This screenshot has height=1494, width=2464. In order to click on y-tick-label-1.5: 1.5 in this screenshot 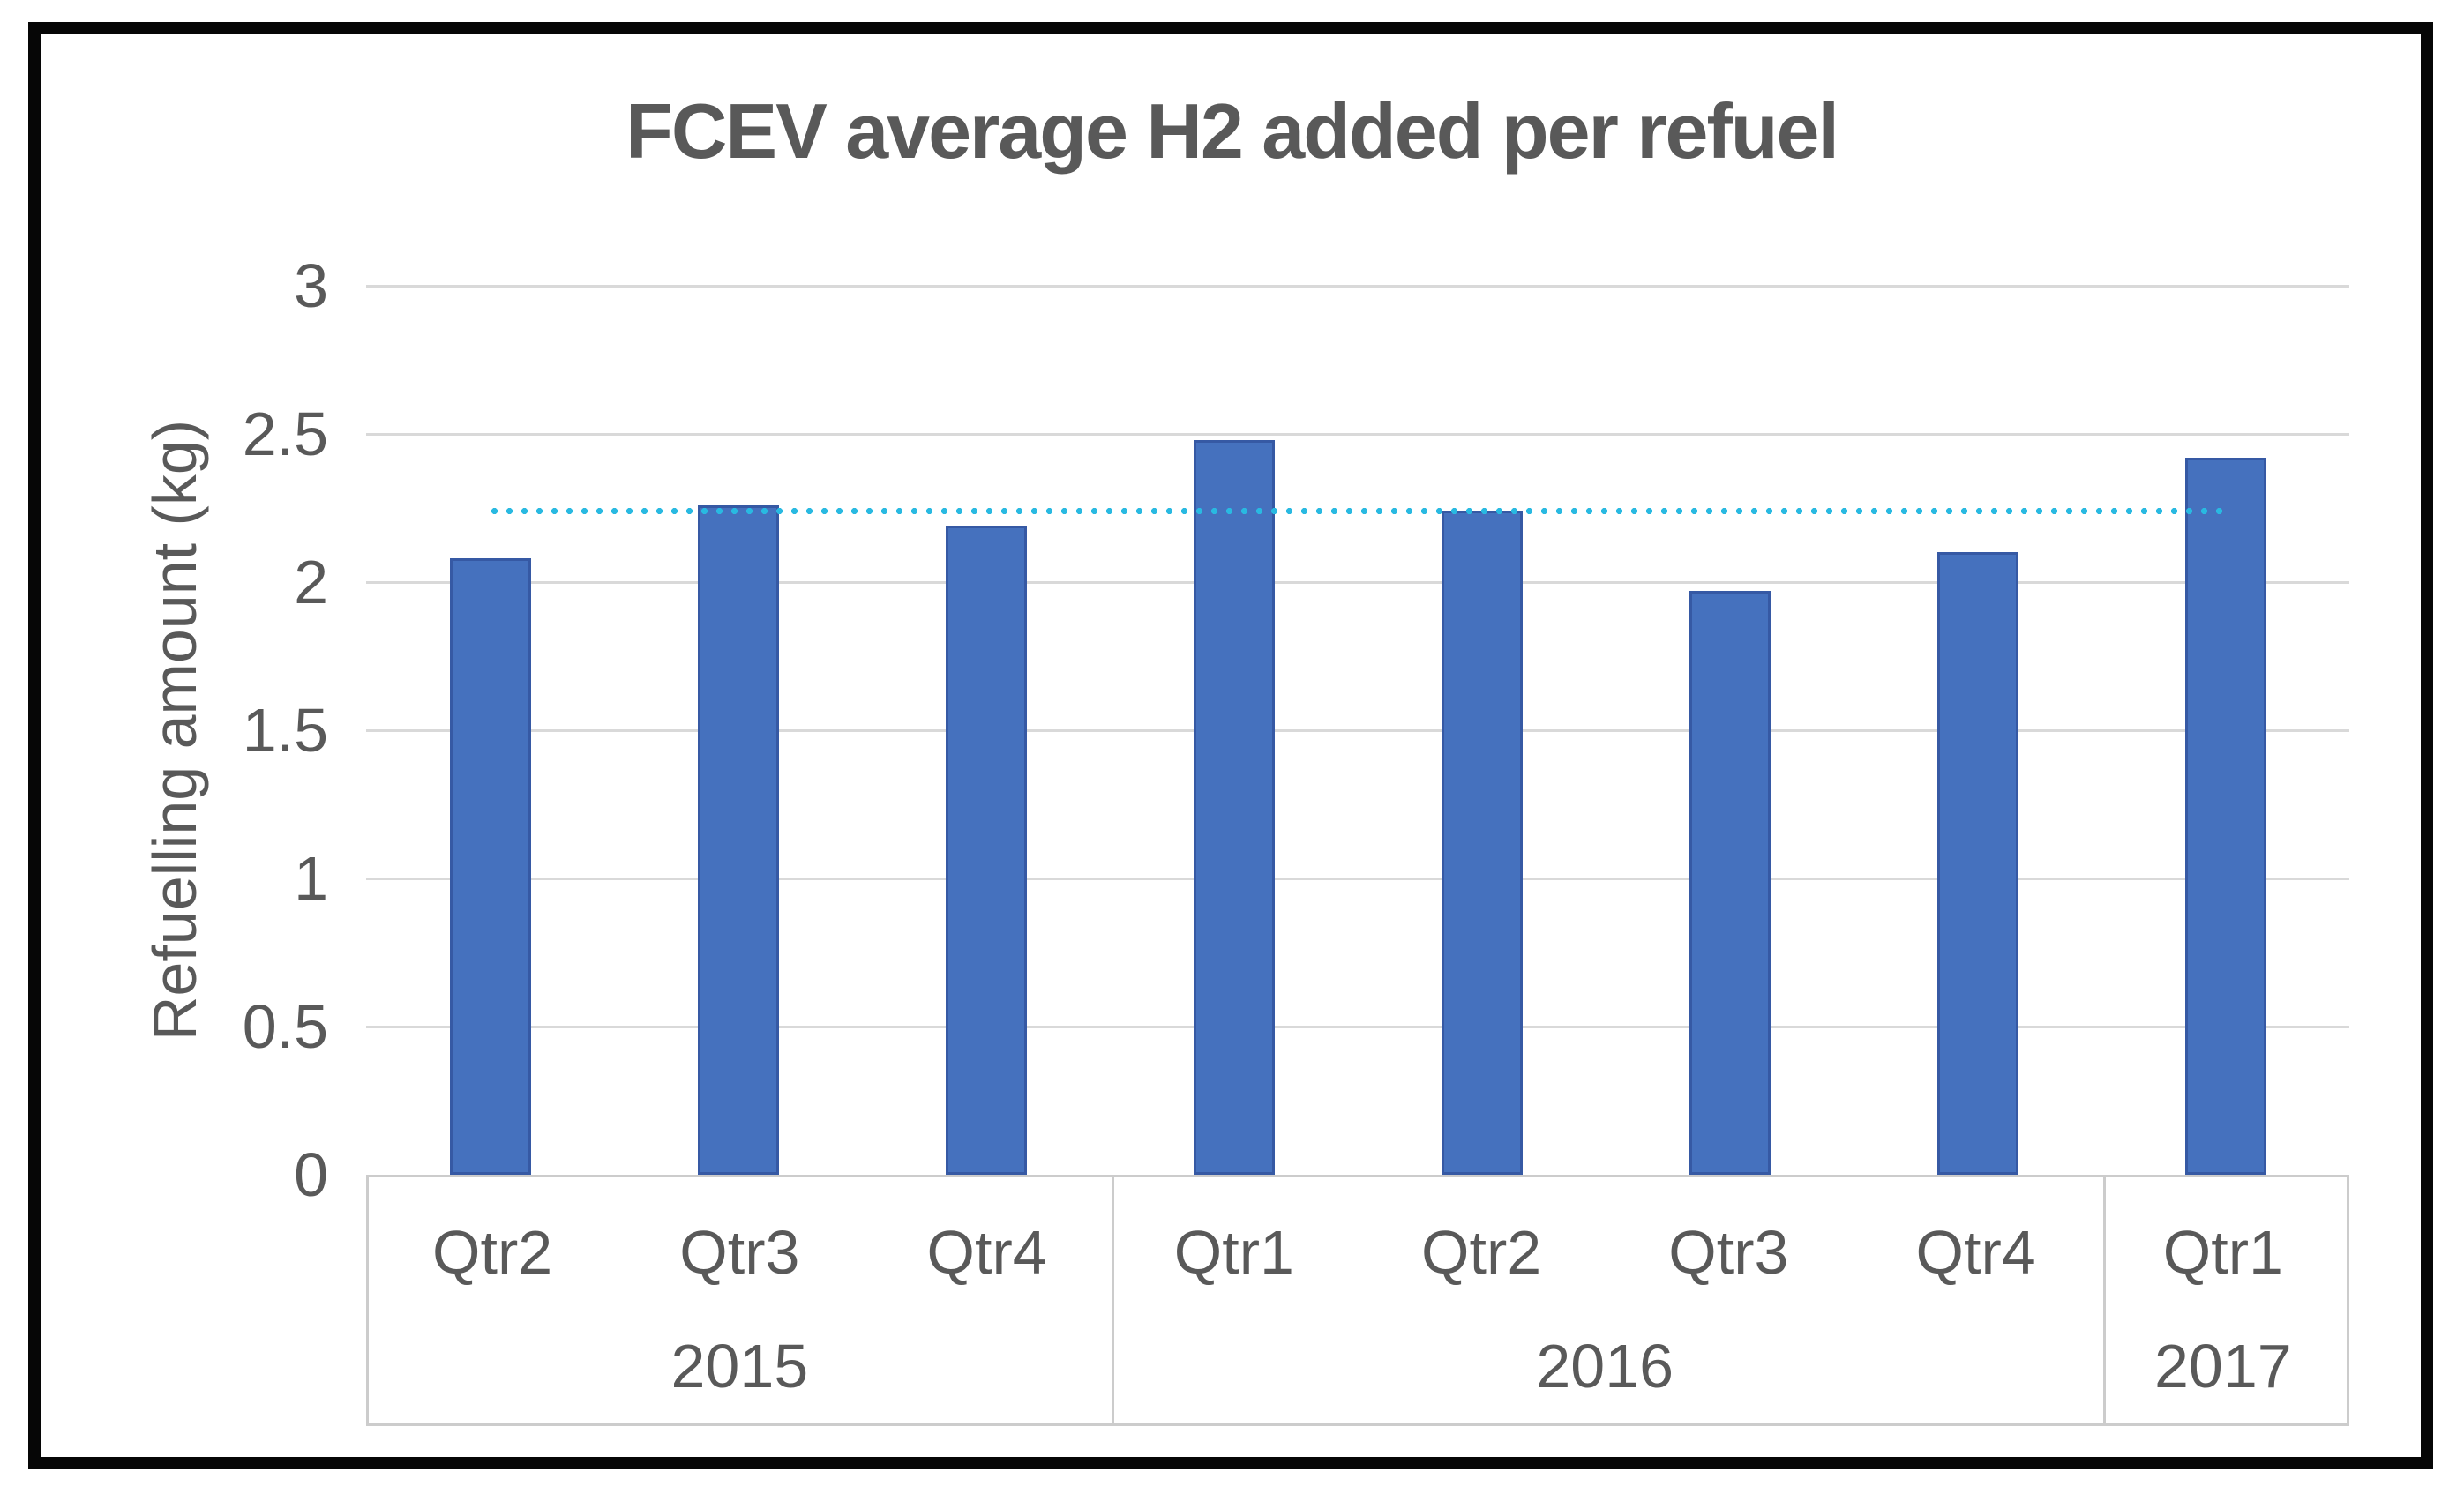, I will do `click(285, 731)`.